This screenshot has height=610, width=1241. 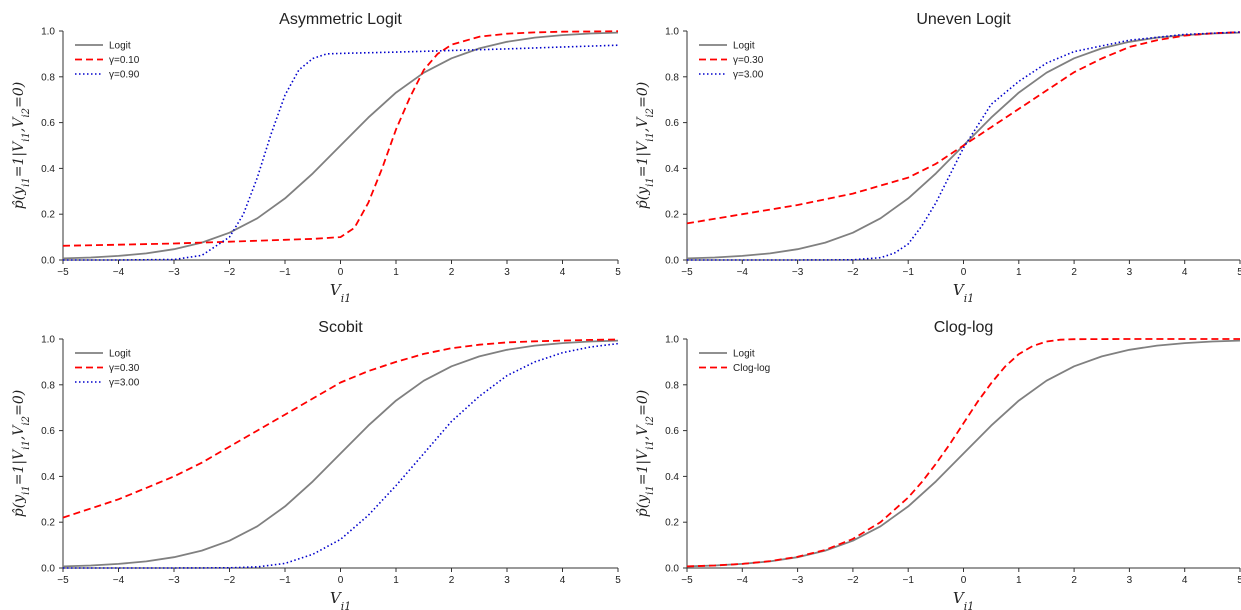 I want to click on legend-label: γ=0.90, so click(x=124, y=75).